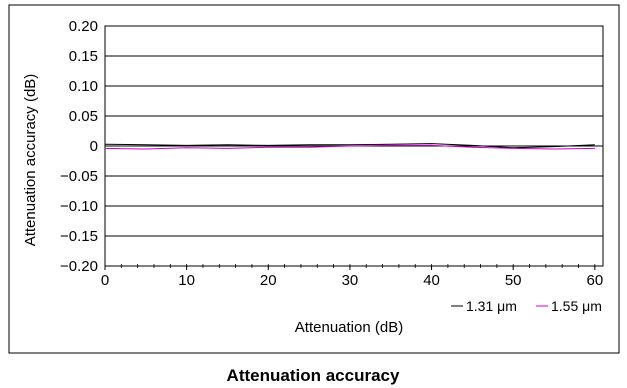 This screenshot has height=388, width=627. Describe the element at coordinates (349, 327) in the screenshot. I see `x-axis-title: Attenuation (dB)` at that location.